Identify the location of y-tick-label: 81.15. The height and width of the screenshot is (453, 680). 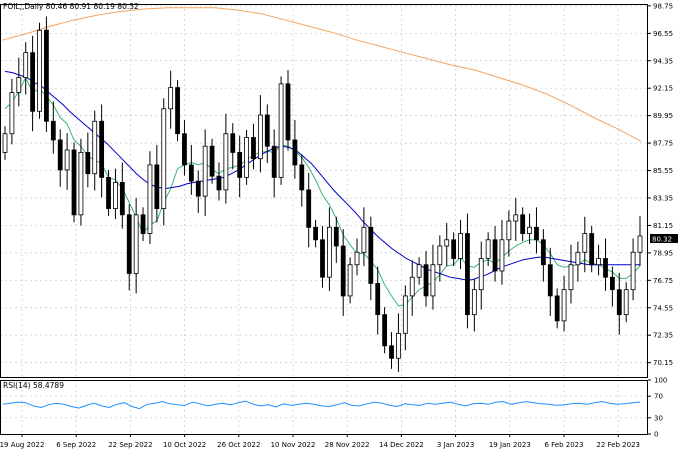
(663, 226).